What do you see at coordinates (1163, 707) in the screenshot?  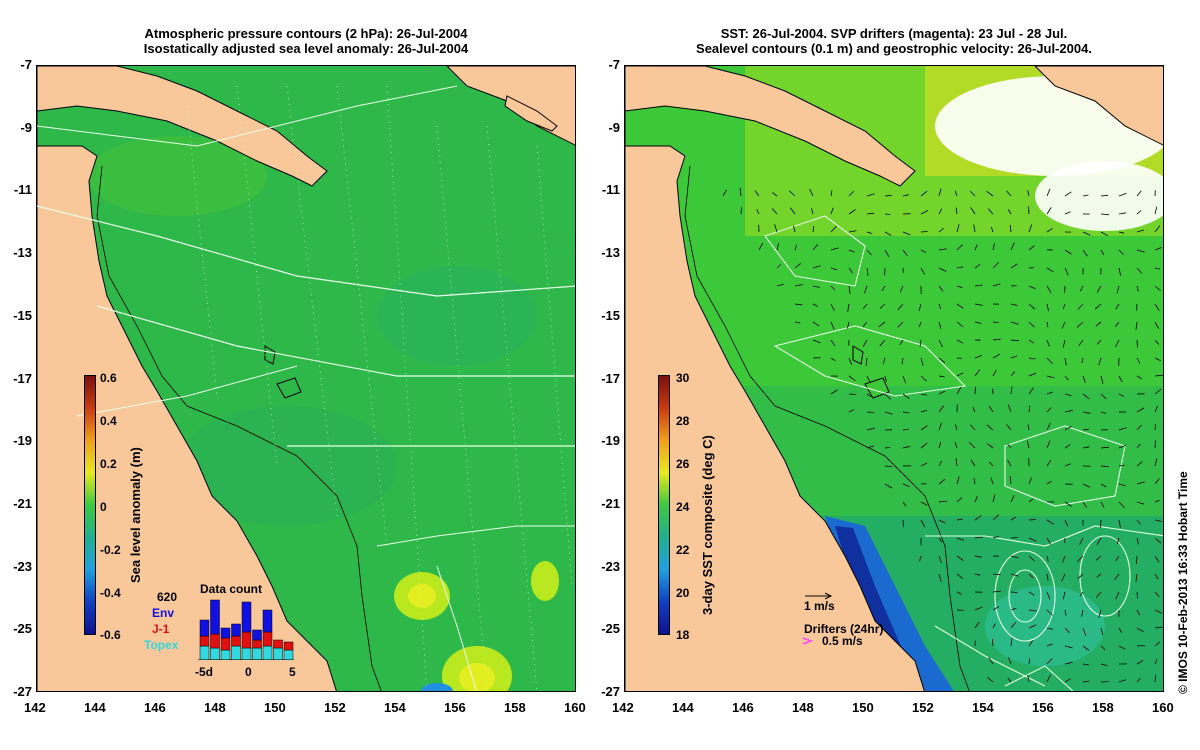 I see `x-tick-label: 160` at bounding box center [1163, 707].